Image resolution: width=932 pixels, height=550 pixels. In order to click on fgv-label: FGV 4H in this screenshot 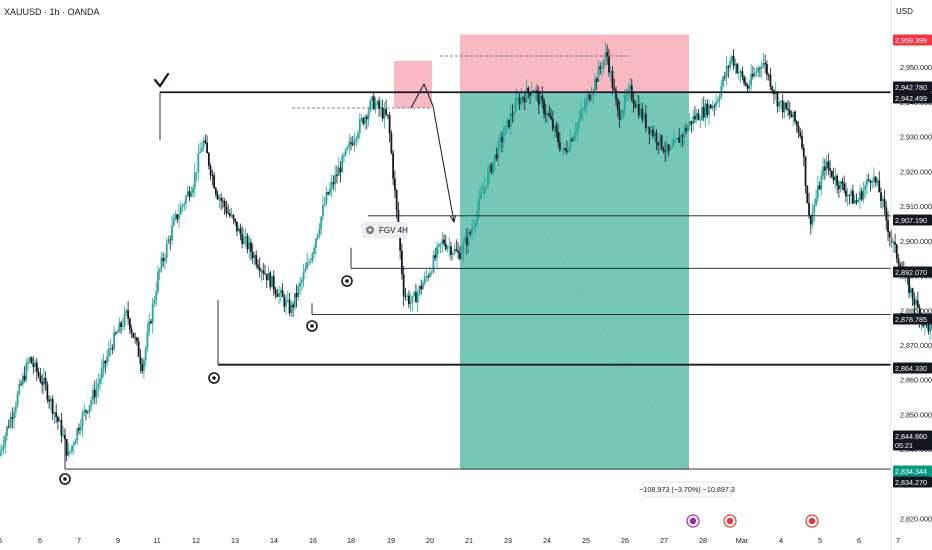, I will do `click(385, 230)`.